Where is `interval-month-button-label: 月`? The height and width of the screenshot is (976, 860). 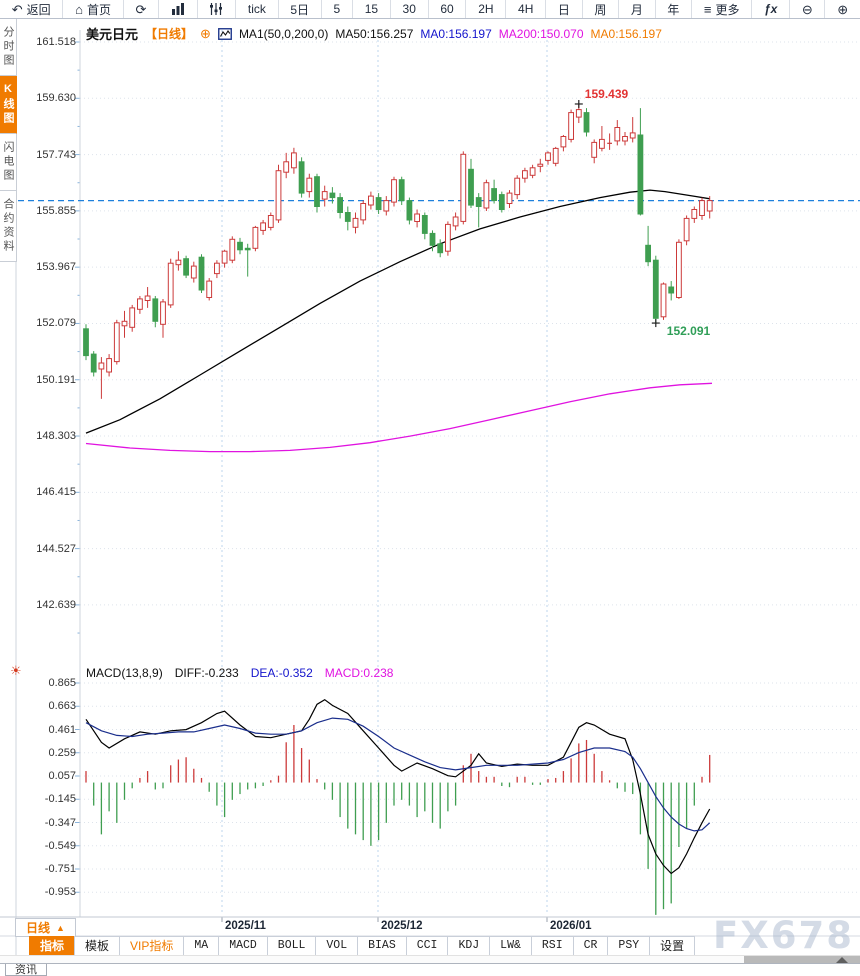 interval-month-button-label: 月 is located at coordinates (636, 9).